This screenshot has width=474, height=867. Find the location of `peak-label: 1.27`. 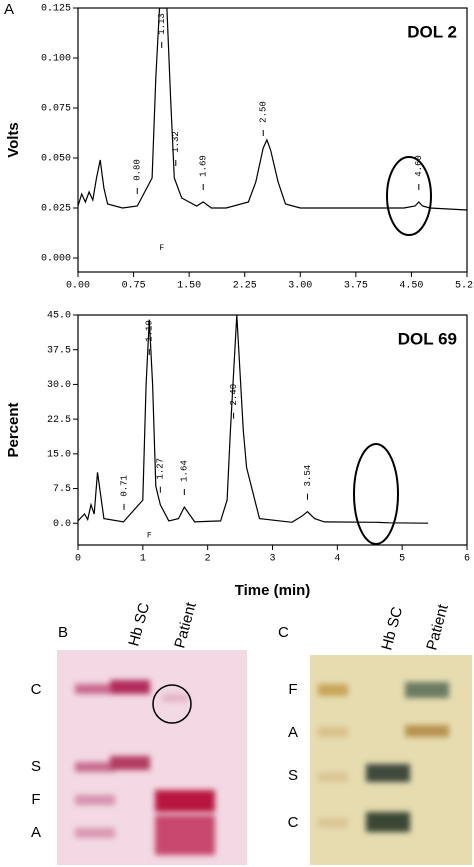

peak-label: 1.27 is located at coordinates (161, 469).